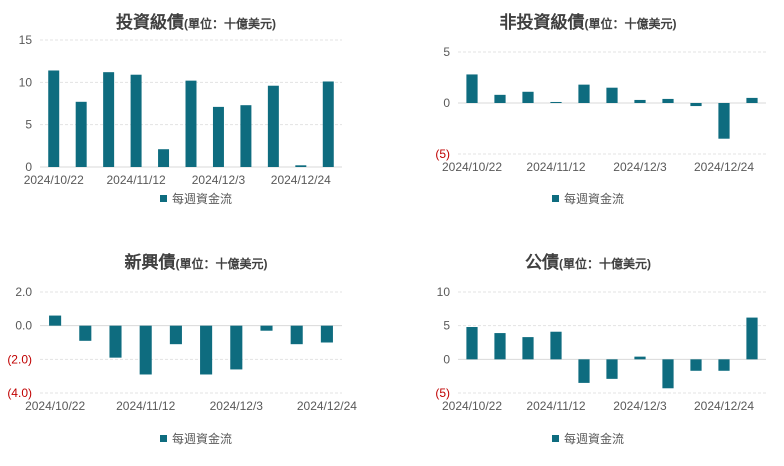  Describe the element at coordinates (23, 326) in the screenshot. I see `y-tick-label: 0.0` at that location.